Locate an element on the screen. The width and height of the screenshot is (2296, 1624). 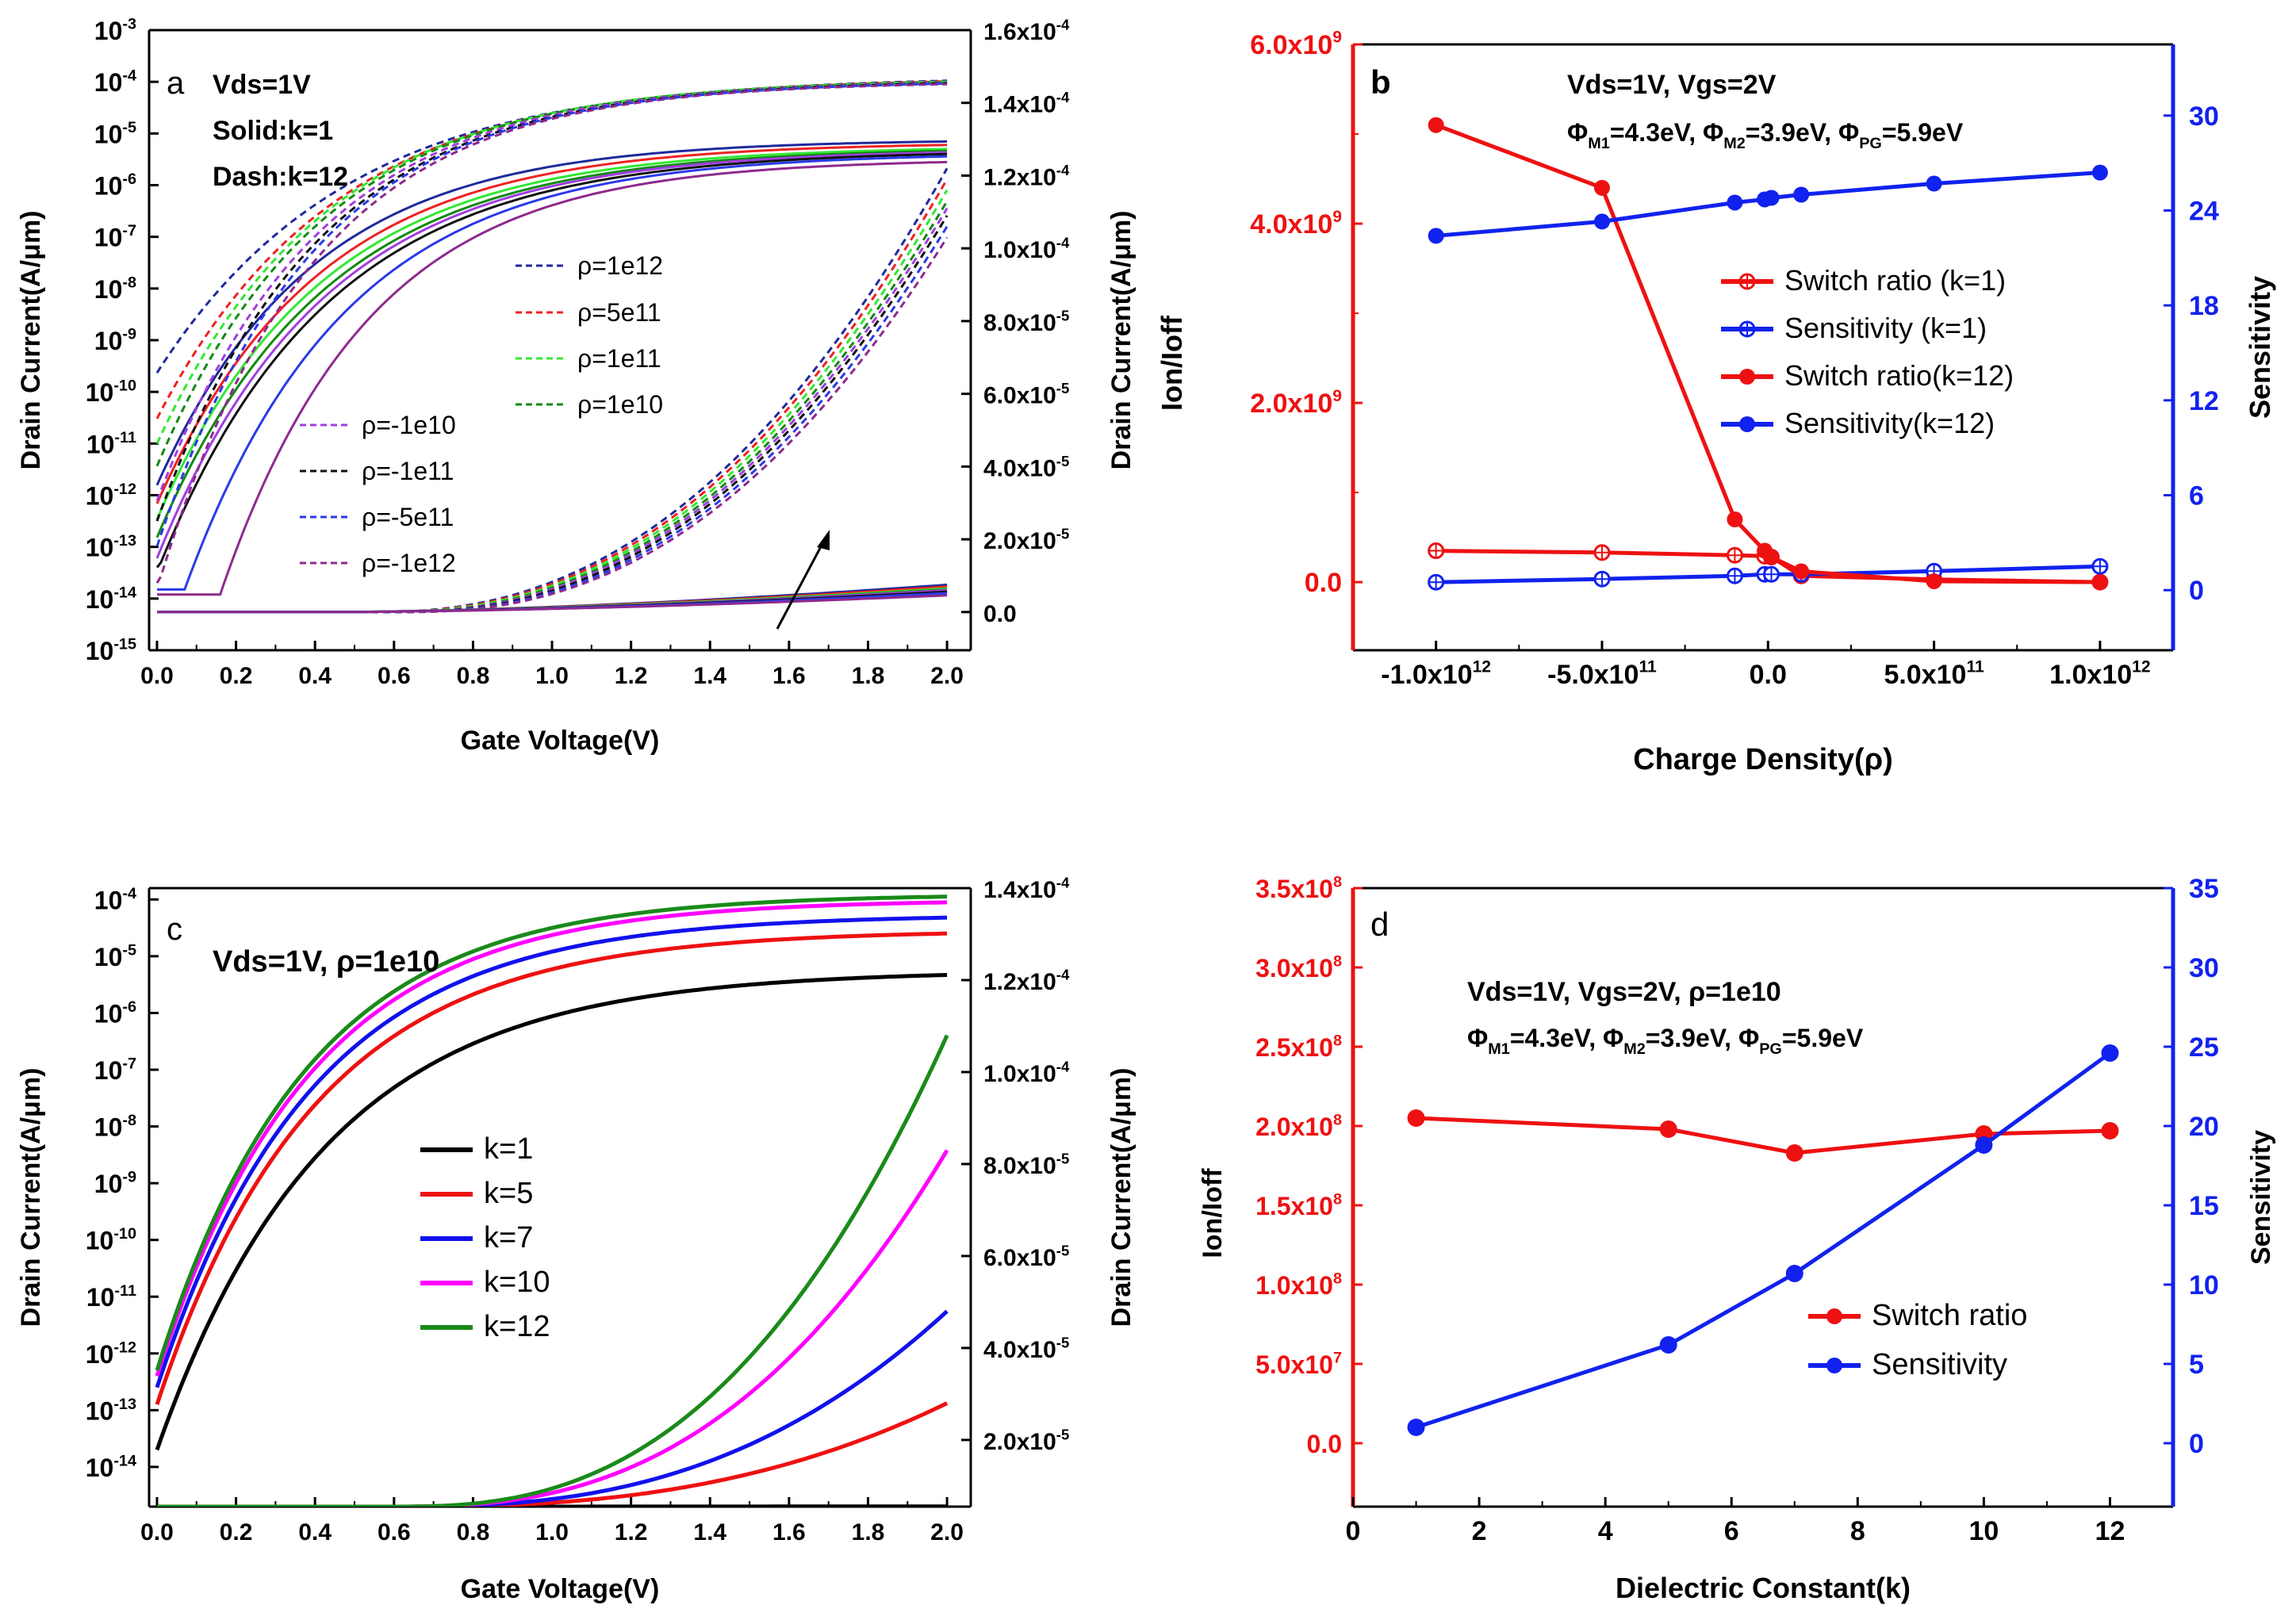
y-axis-title: Ion/Ioff is located at coordinates (1213, 1213).